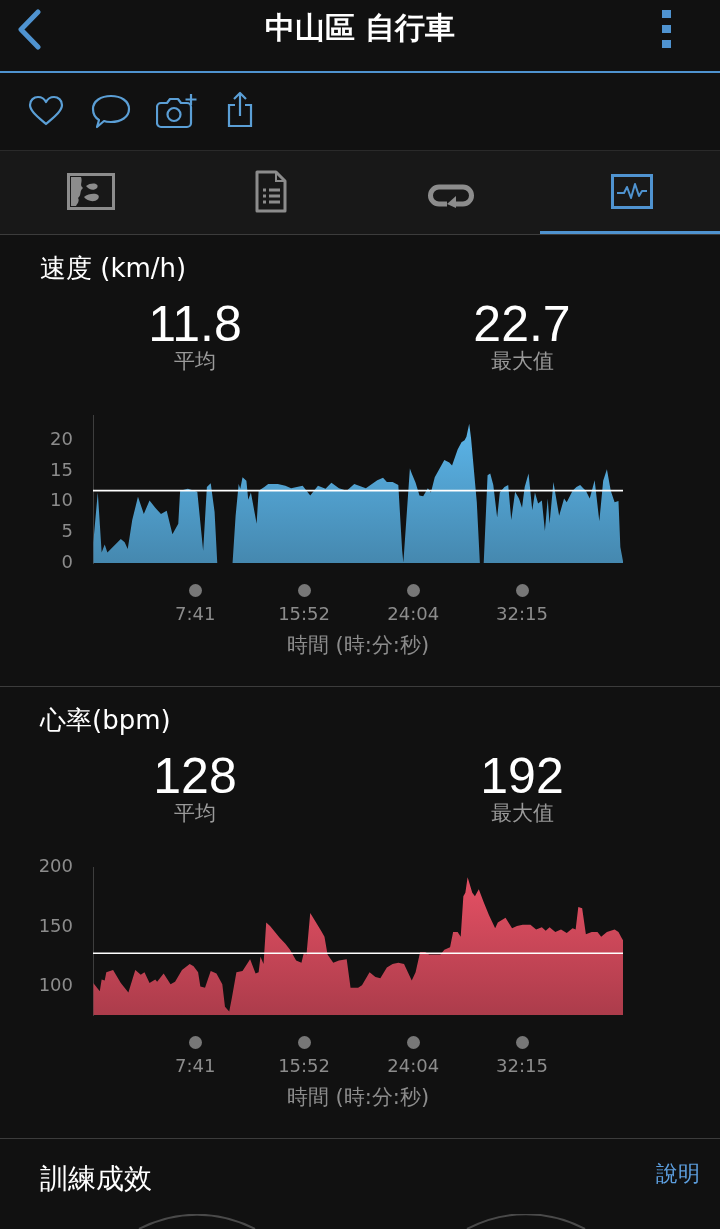 The image size is (720, 1229). I want to click on text: 訓練成效, so click(96, 1179).